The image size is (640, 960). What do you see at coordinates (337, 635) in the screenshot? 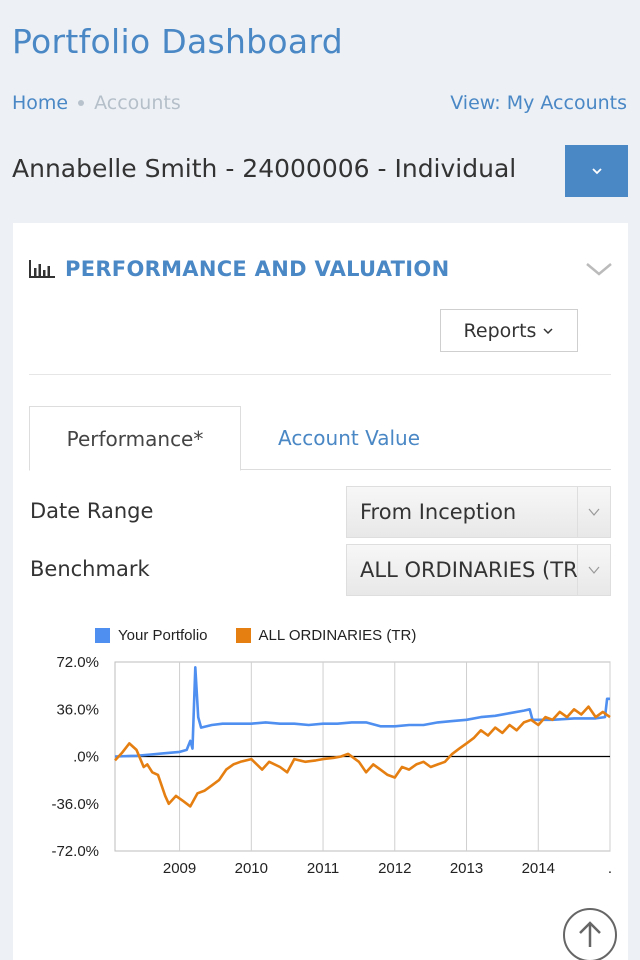
I see `legend-label-benchmark: ALL ORDINARIES (TR)` at bounding box center [337, 635].